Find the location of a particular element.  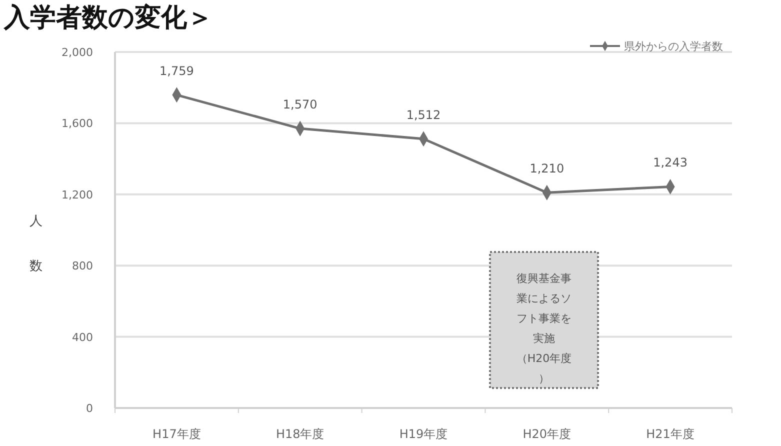

y-tick-label: 2,000 is located at coordinates (77, 52).